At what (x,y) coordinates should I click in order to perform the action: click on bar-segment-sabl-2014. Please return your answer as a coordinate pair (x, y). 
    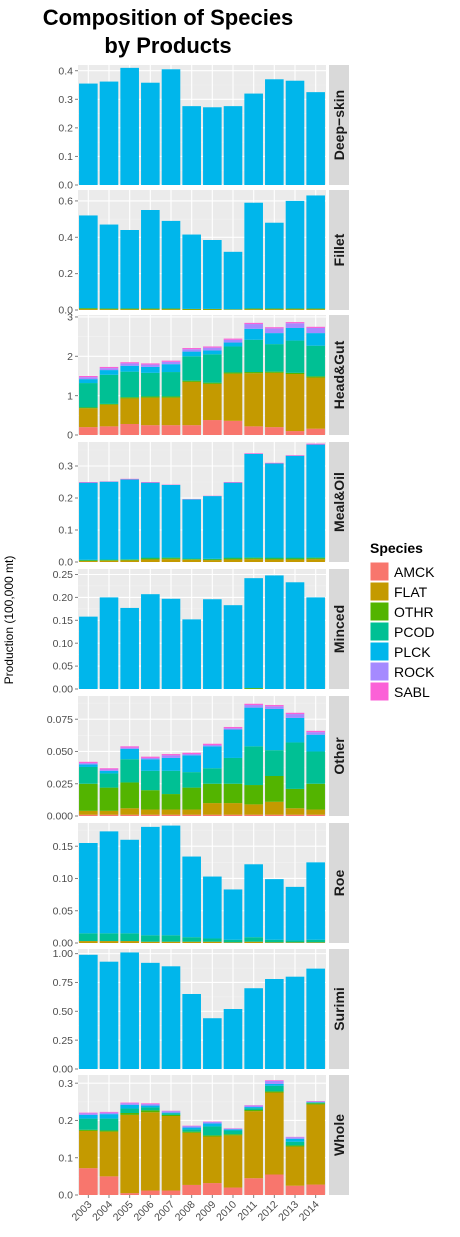
    Looking at the image, I should click on (315, 731).